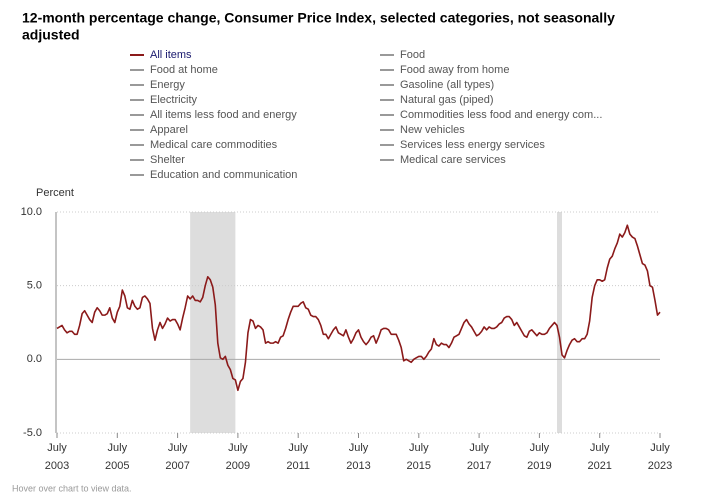 This screenshot has width=701, height=492. What do you see at coordinates (358, 466) in the screenshot?
I see `x-tick-label: 2013` at bounding box center [358, 466].